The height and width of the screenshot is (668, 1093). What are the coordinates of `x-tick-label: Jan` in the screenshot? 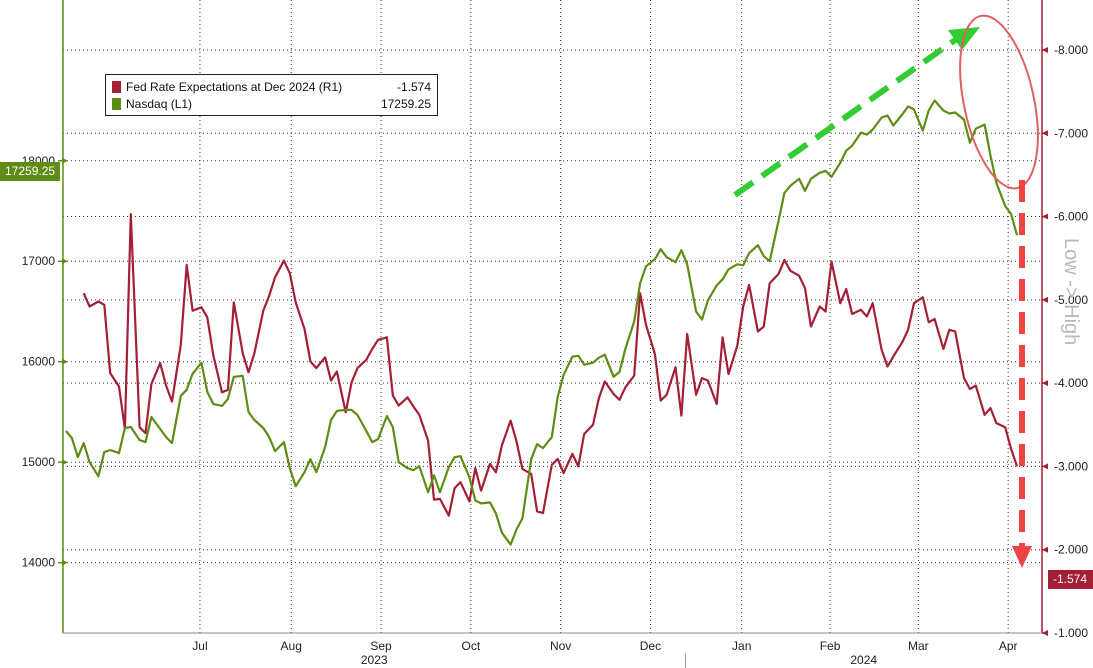 It's located at (741, 646).